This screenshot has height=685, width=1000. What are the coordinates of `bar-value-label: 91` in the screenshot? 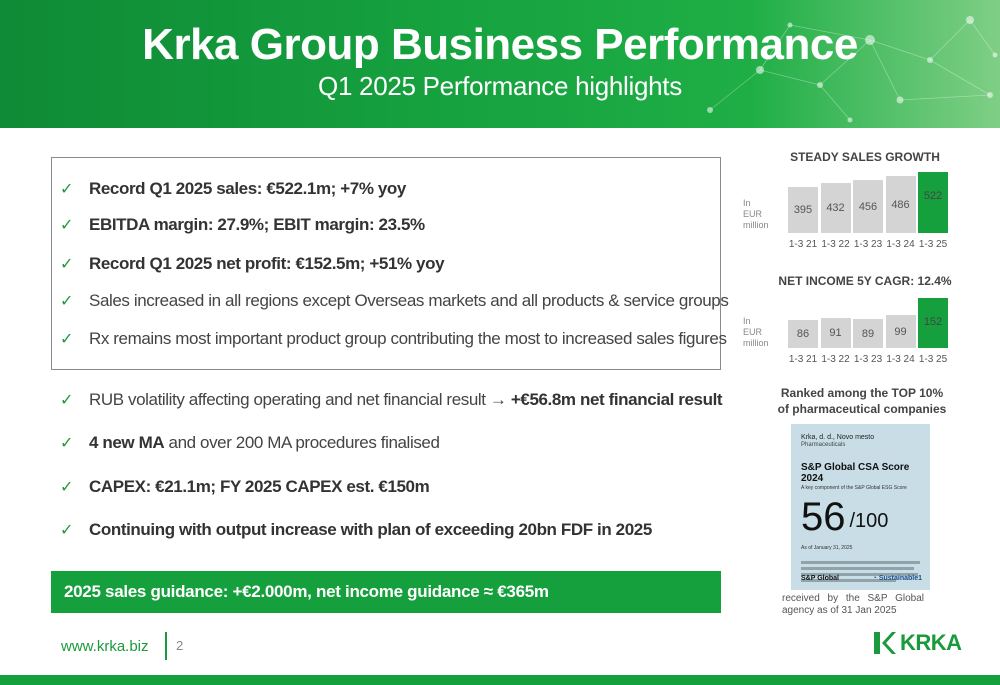 It's located at (835, 333).